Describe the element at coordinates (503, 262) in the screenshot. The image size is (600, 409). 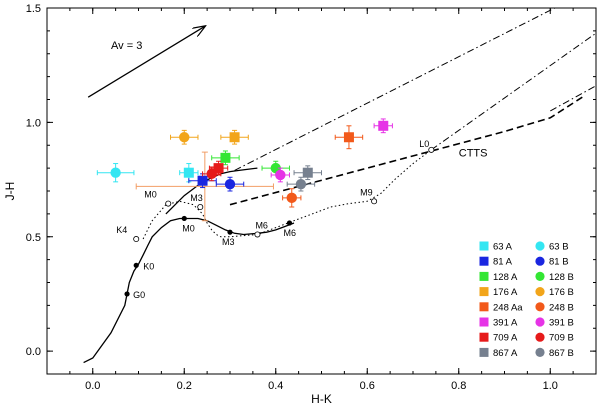
I see `legend-label-81-a: 81 A` at that location.